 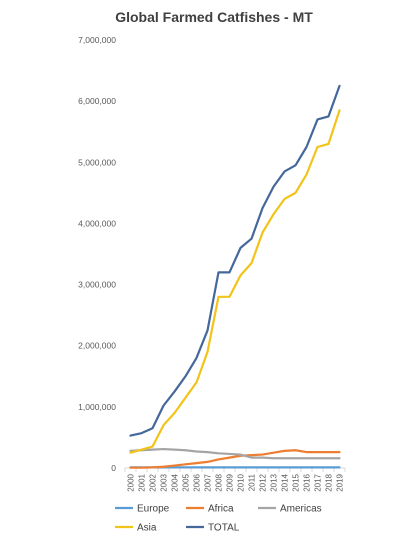 I want to click on x-tick-label: 2006, so click(x=197, y=482).